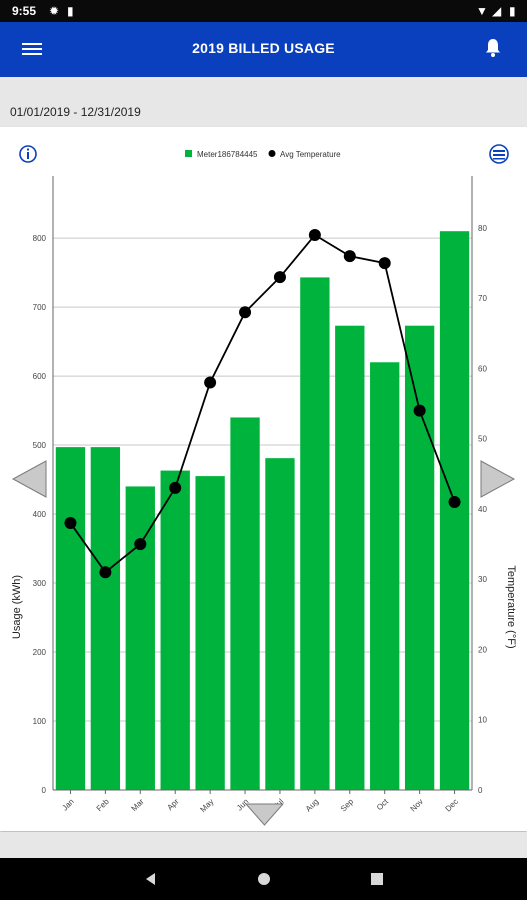  What do you see at coordinates (482, 720) in the screenshot?
I see `y2-tick-label: 10` at bounding box center [482, 720].